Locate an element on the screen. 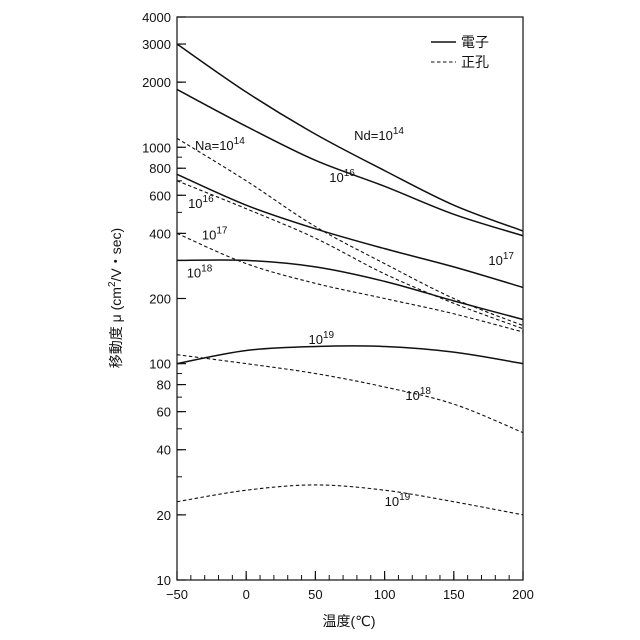  electron-curve-1e16 is located at coordinates (350, 162).